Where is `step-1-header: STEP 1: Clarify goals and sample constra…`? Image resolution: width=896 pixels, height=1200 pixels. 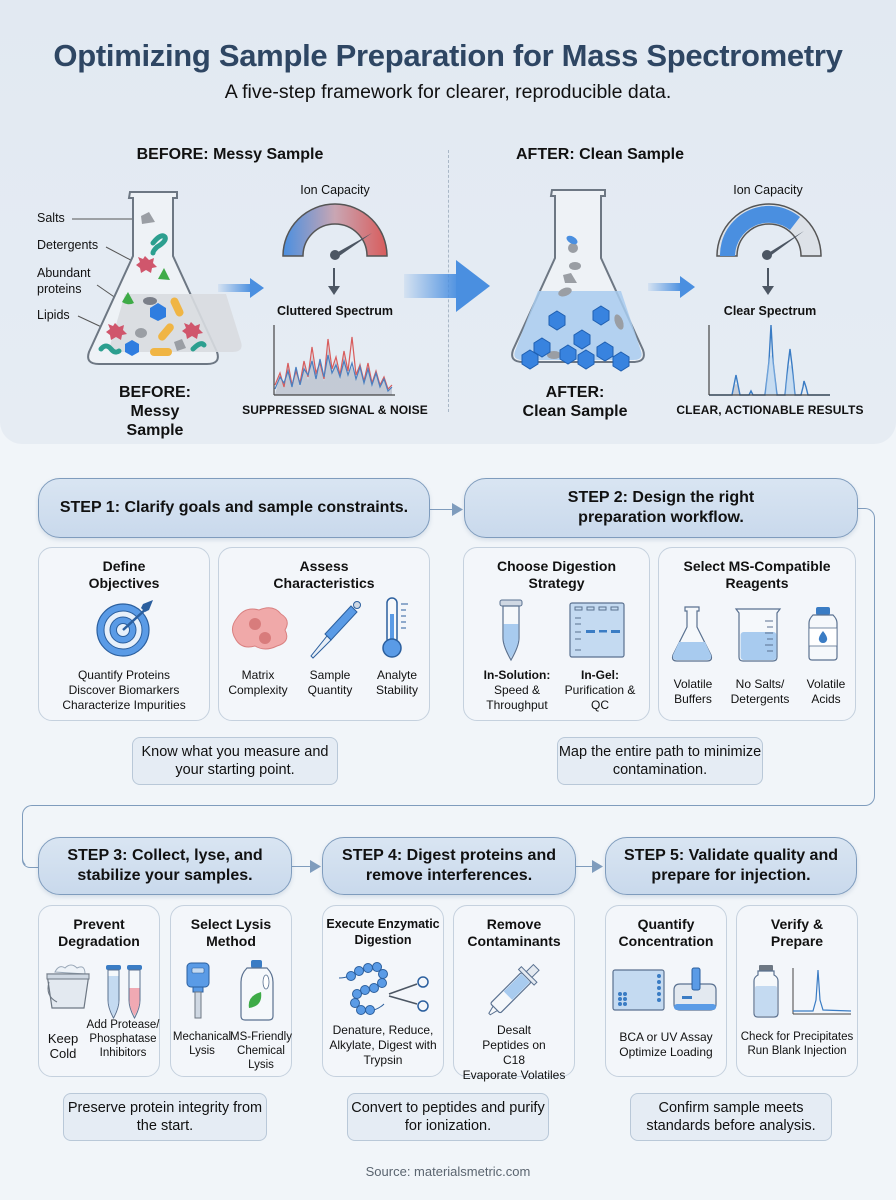
step-1-header: STEP 1: Clarify goals and sample constra… is located at coordinates (234, 508).